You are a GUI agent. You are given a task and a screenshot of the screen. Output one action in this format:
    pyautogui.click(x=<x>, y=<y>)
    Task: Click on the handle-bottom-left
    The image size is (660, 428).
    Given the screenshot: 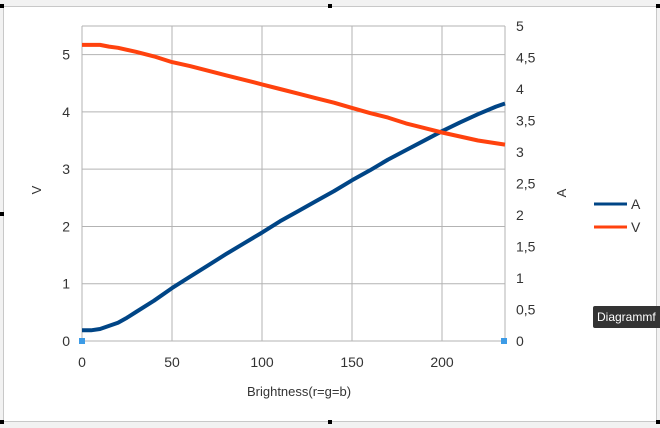 What is the action you would take?
    pyautogui.click(x=2, y=422)
    